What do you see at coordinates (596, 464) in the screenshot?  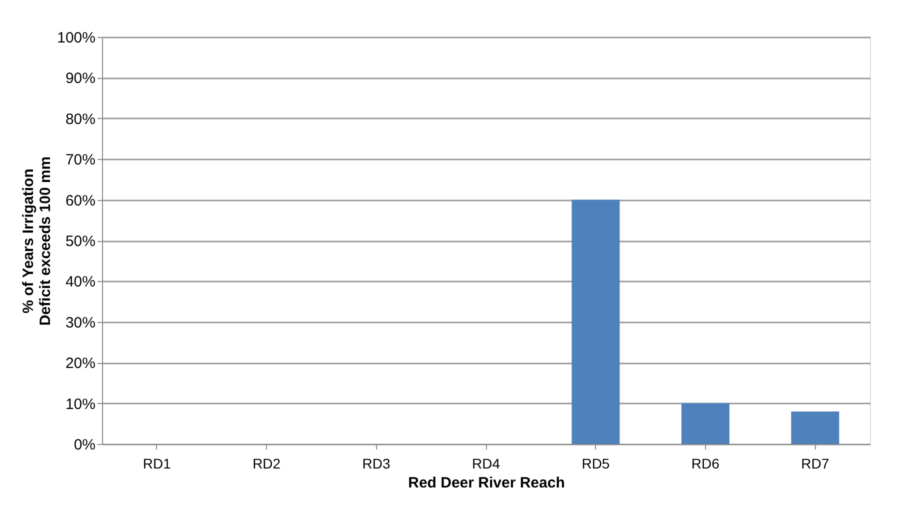 I see `x-tick-label: RD5` at bounding box center [596, 464].